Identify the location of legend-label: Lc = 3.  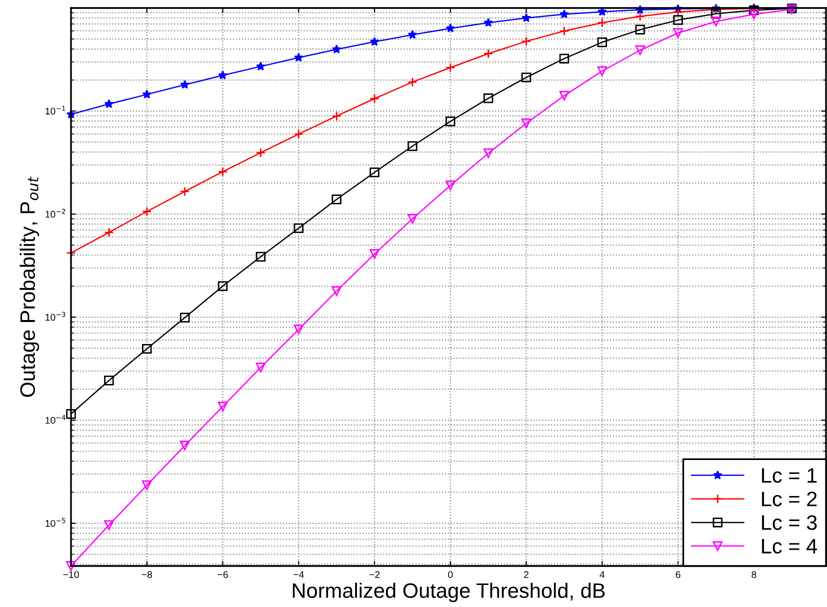
(789, 522).